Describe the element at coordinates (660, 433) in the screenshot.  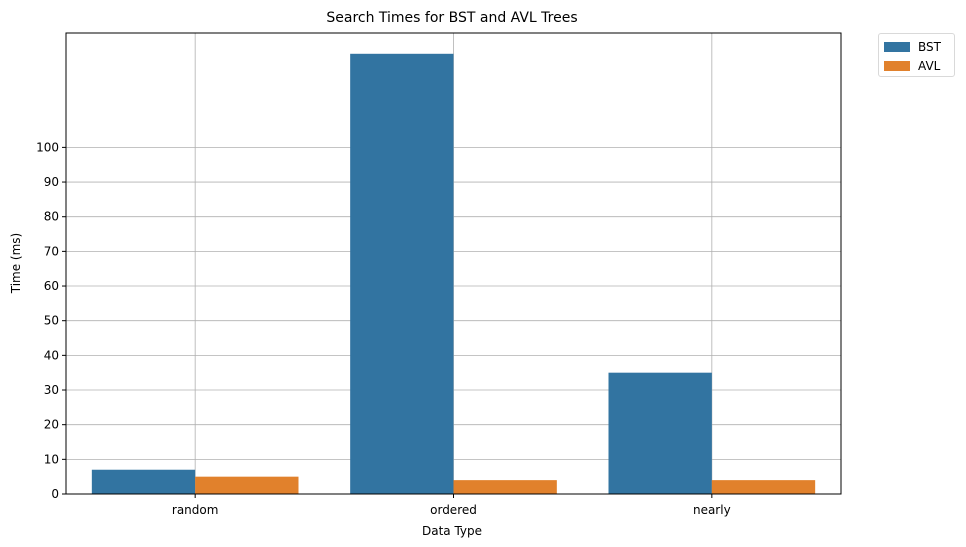
I see `bar-bst-nearly` at that location.